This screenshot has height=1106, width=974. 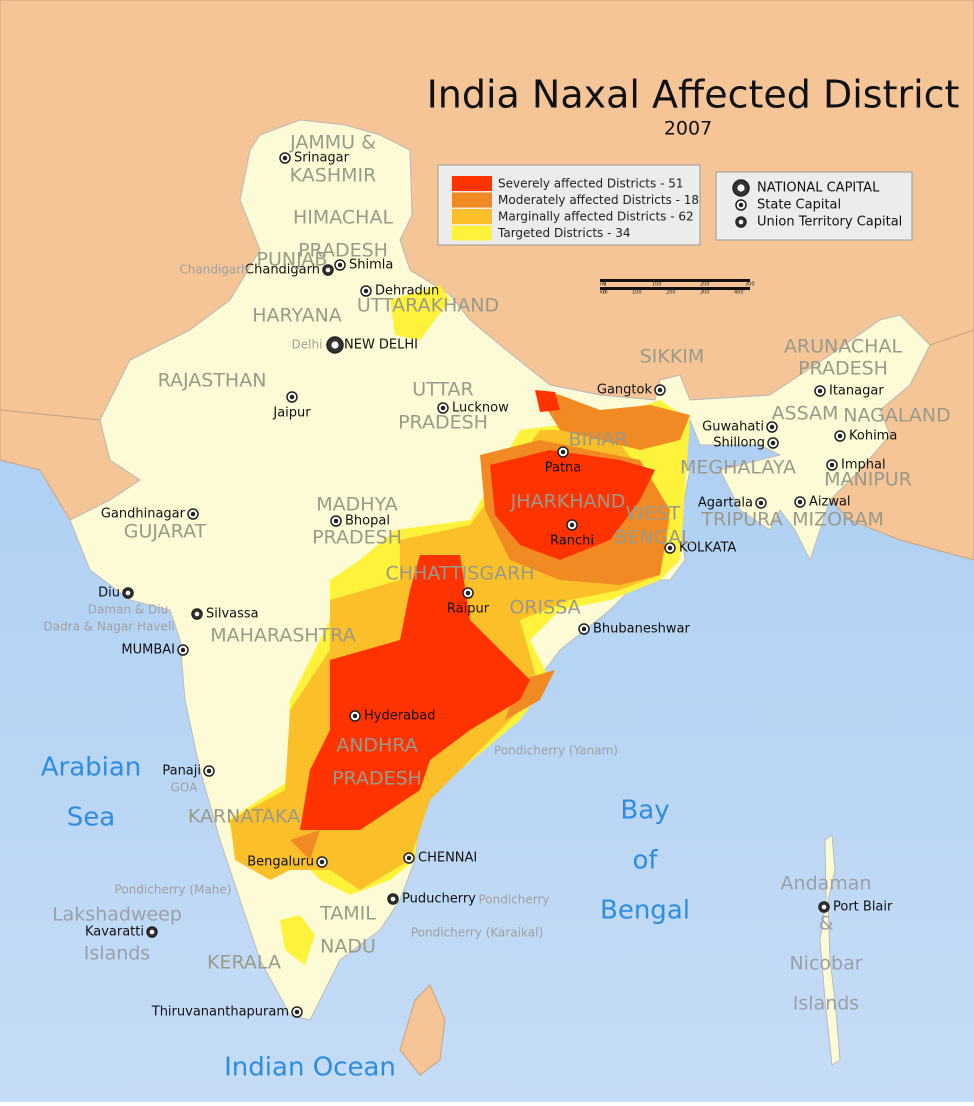 What do you see at coordinates (825, 964) in the screenshot?
I see `island-label: Nicobar` at bounding box center [825, 964].